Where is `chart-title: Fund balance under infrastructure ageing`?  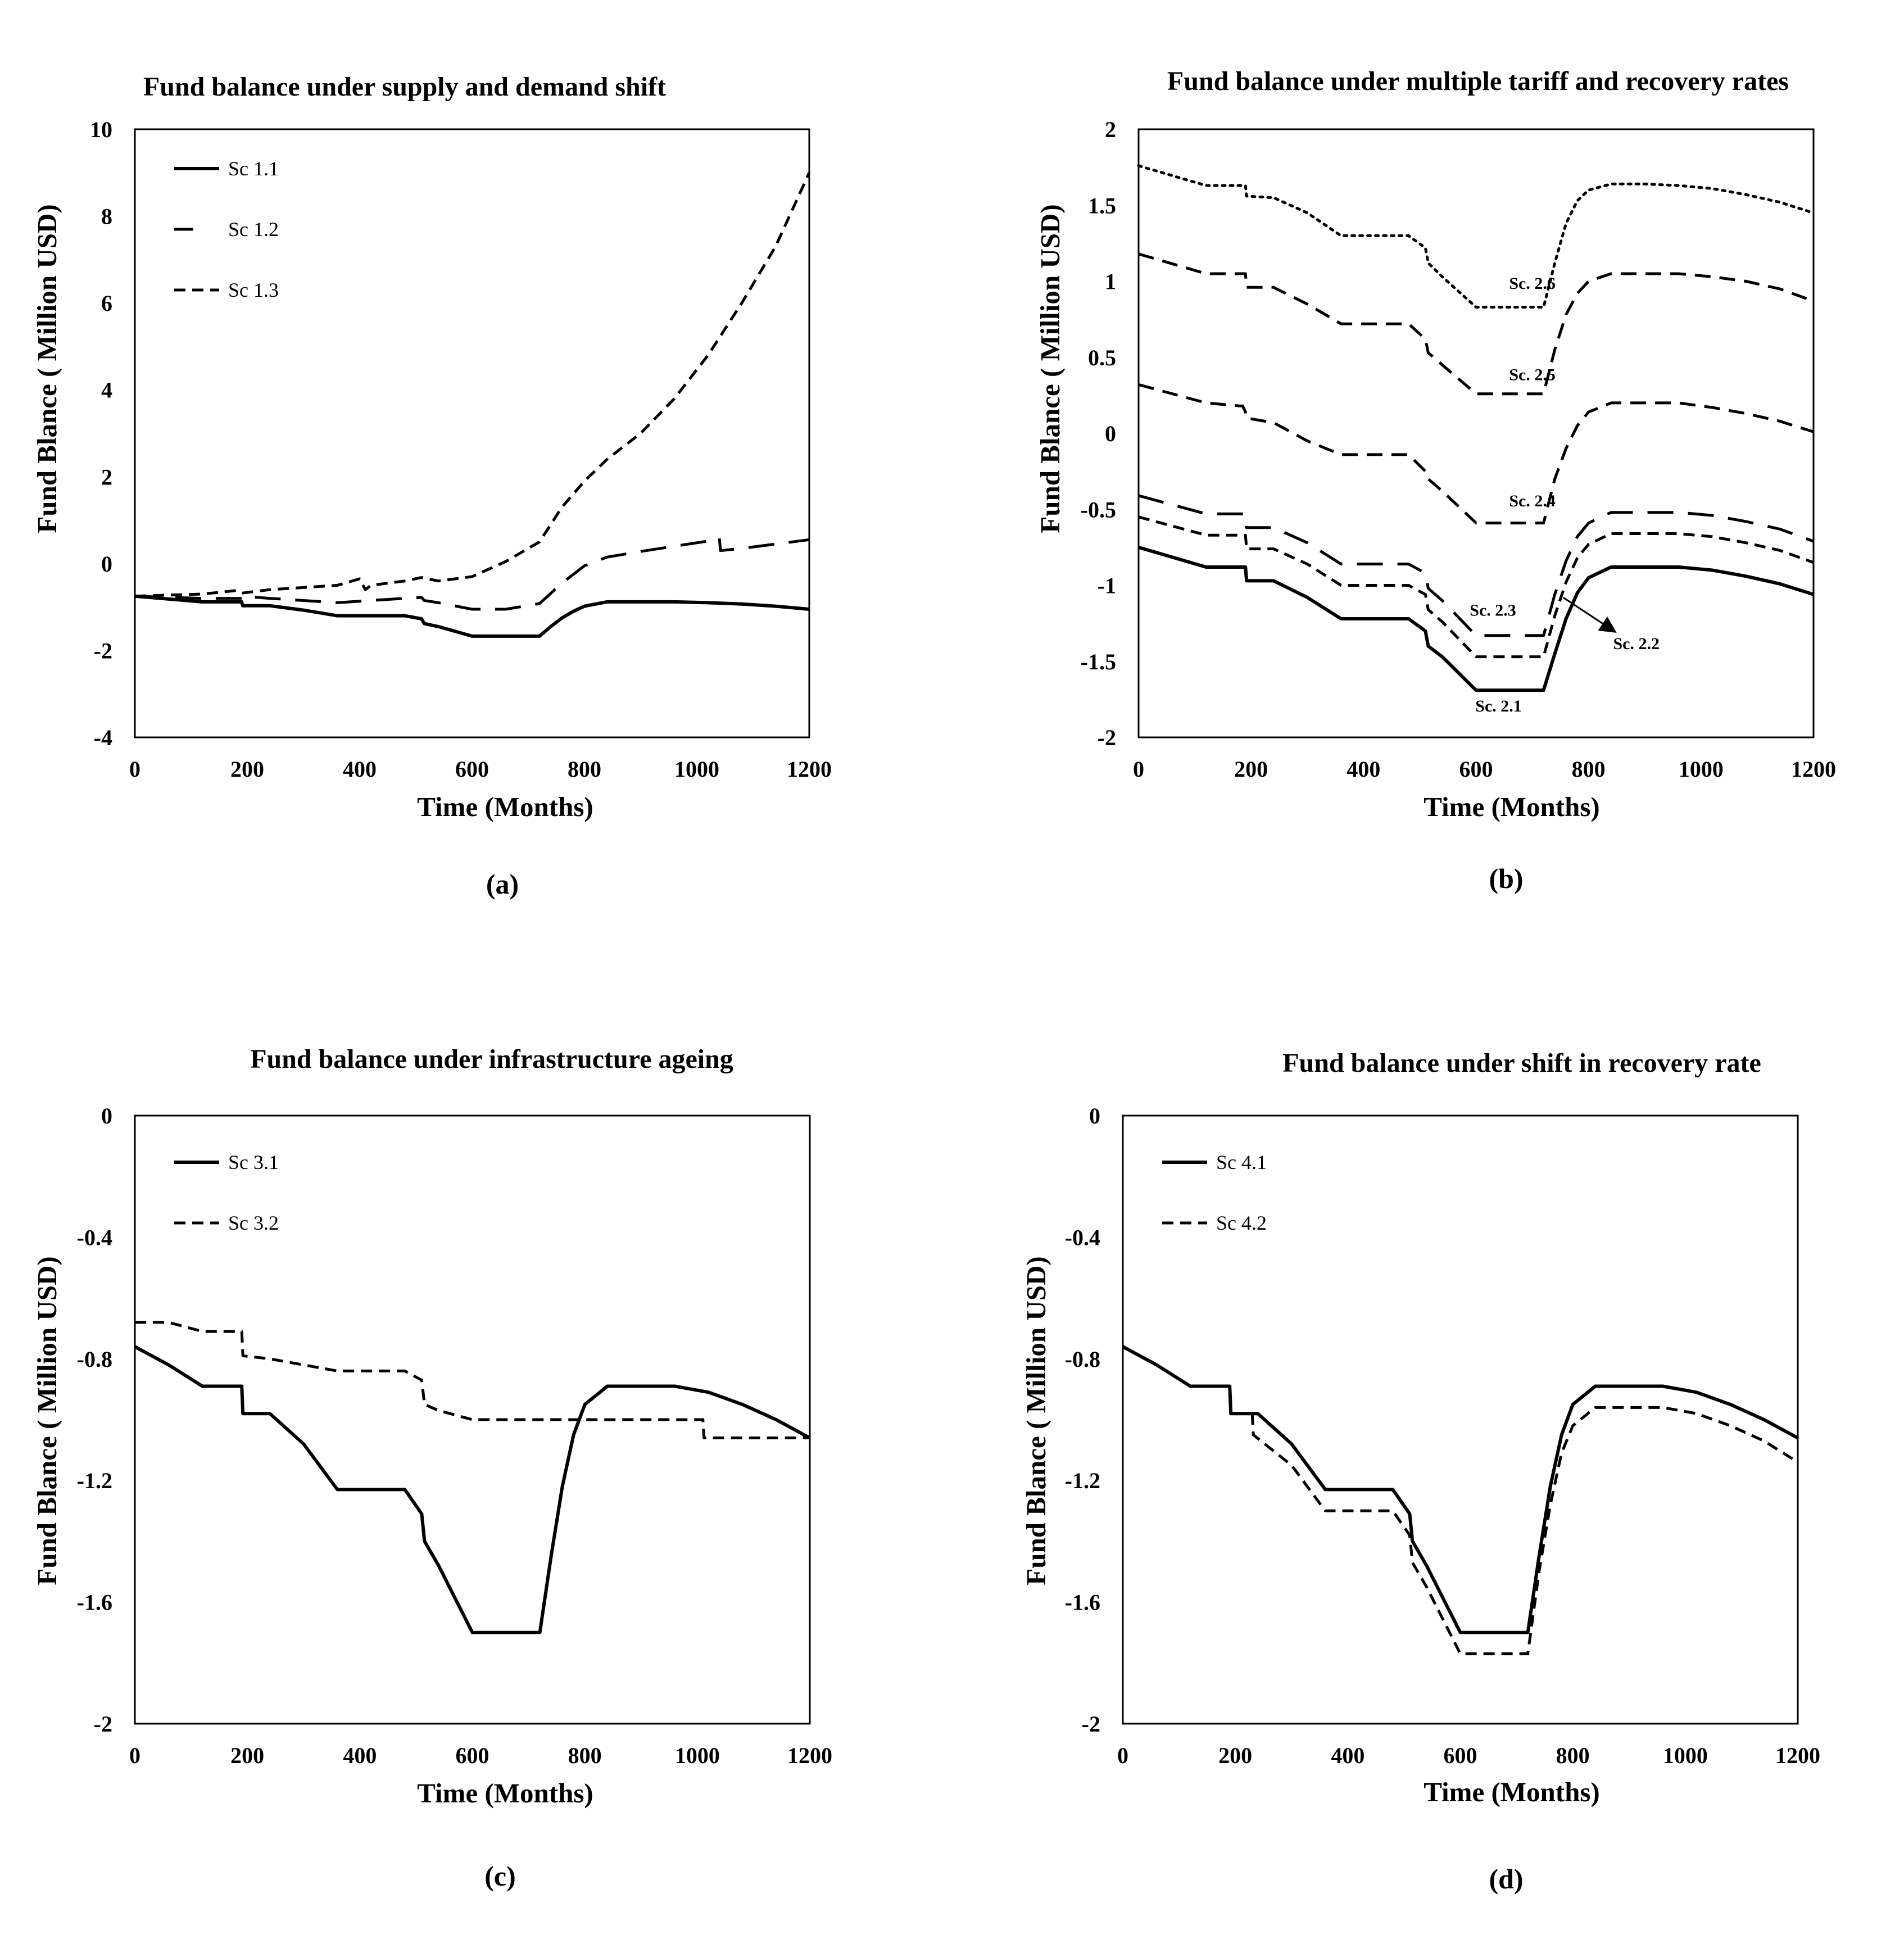
chart-title: Fund balance under infrastructure ageing is located at coordinates (491, 1059).